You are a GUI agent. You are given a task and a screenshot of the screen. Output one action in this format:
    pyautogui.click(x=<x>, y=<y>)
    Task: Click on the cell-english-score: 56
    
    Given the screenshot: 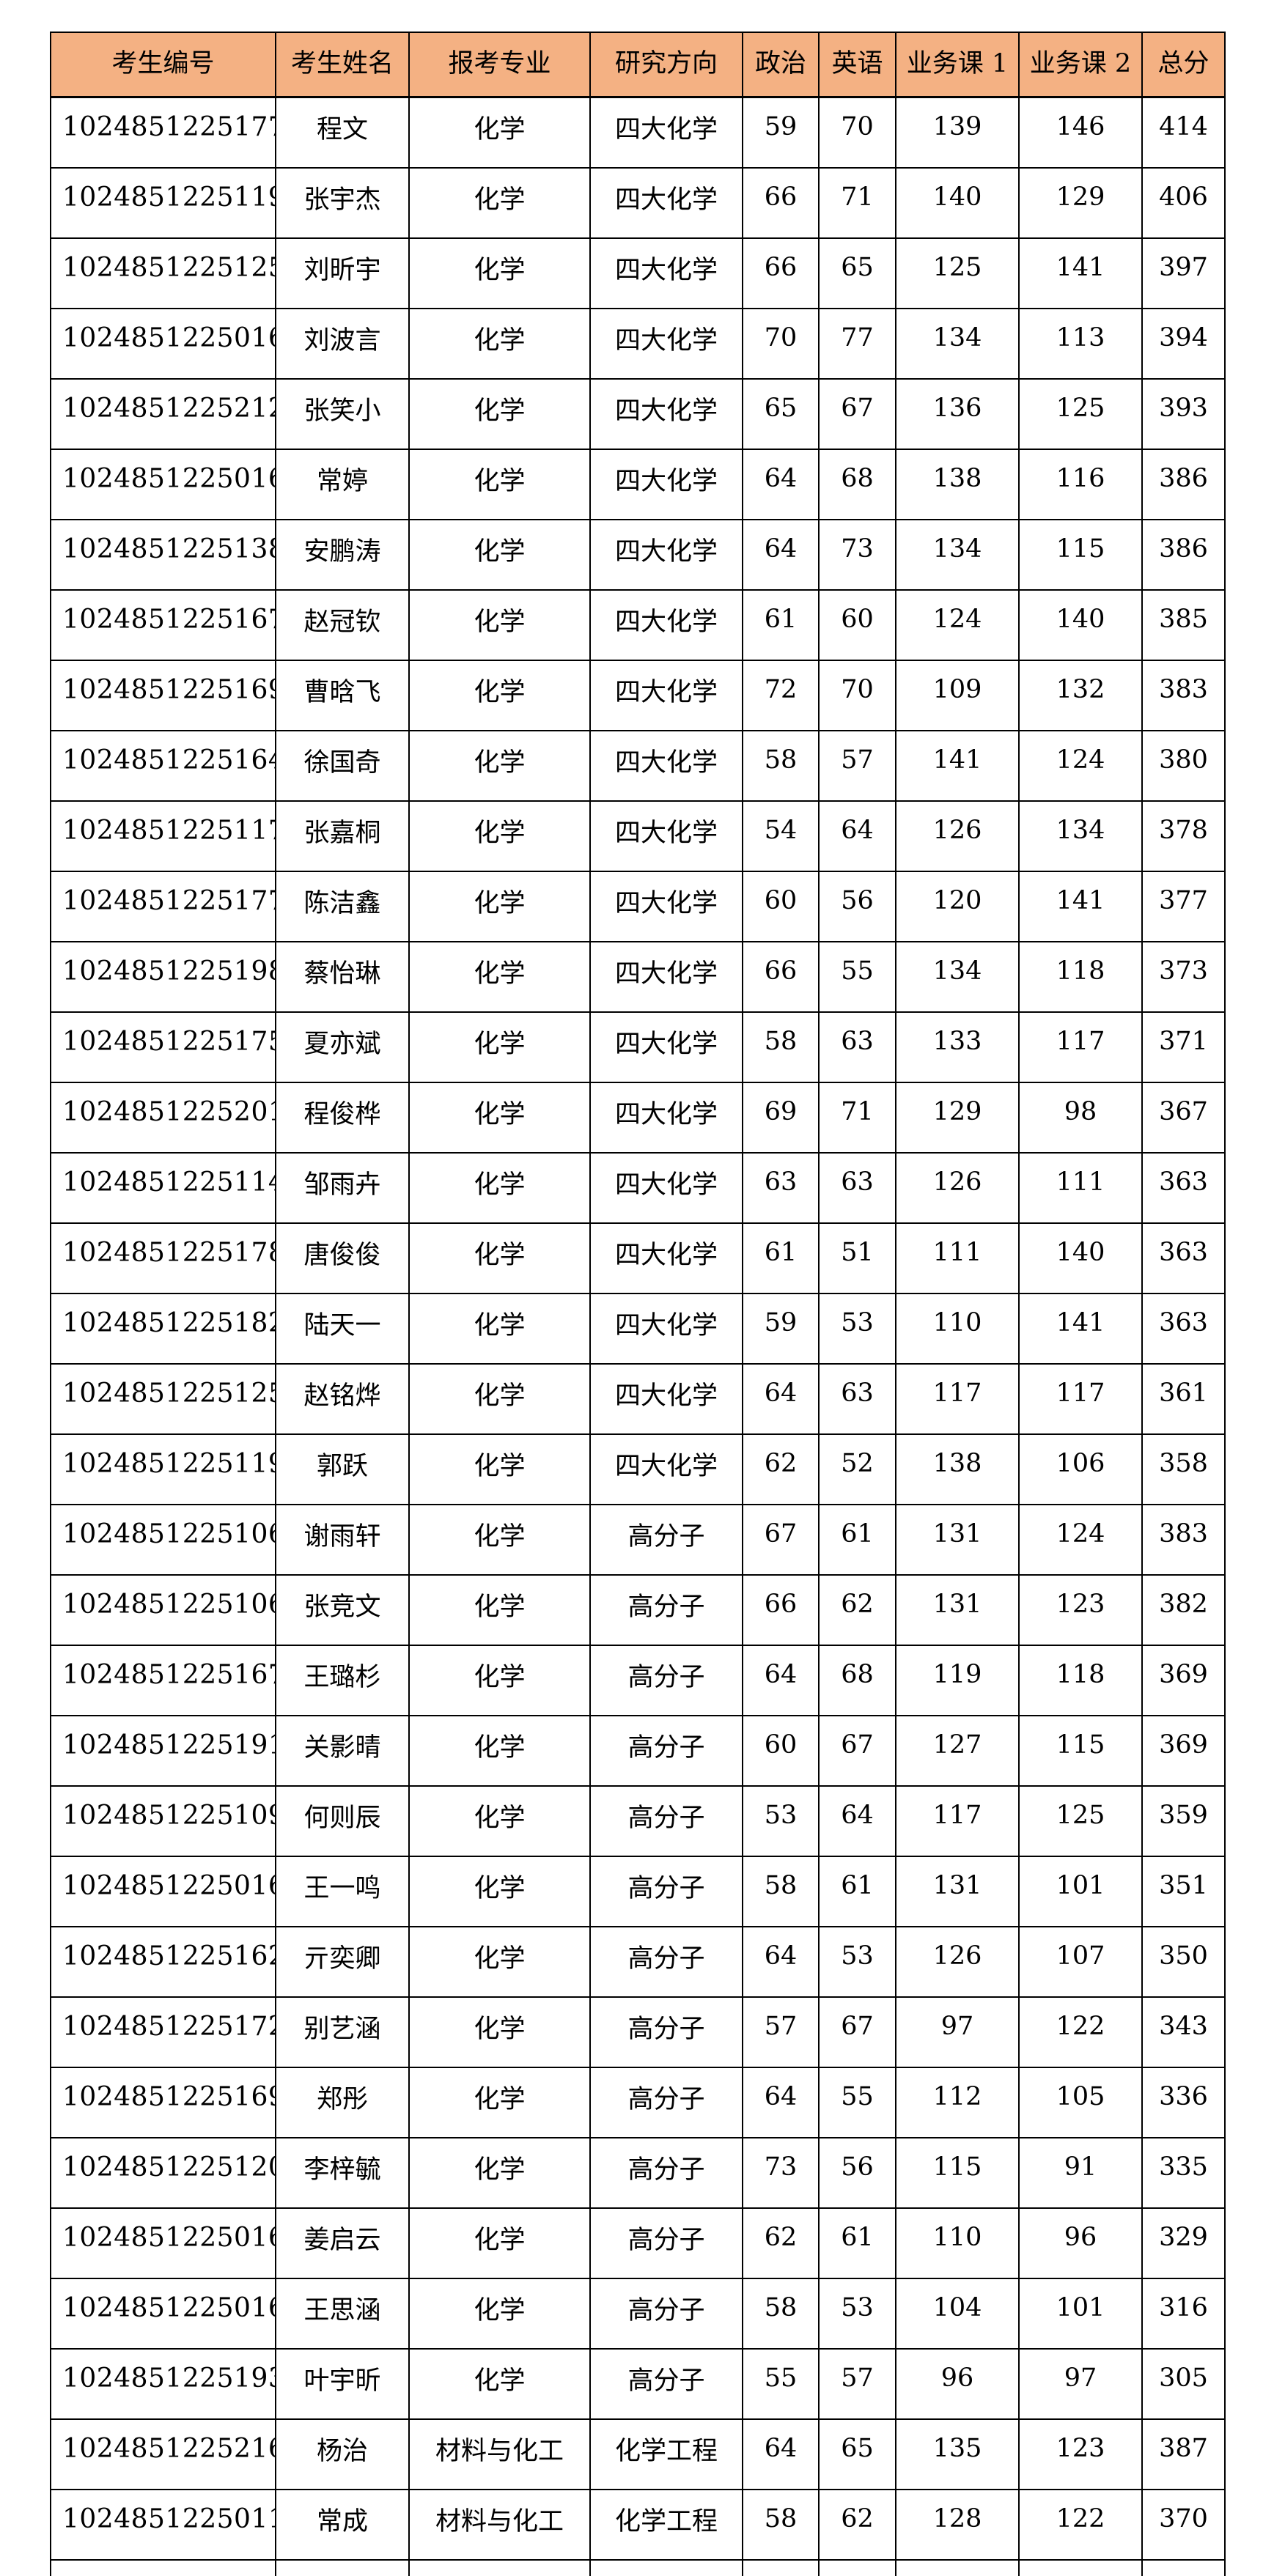 What is the action you would take?
    pyautogui.click(x=857, y=2173)
    